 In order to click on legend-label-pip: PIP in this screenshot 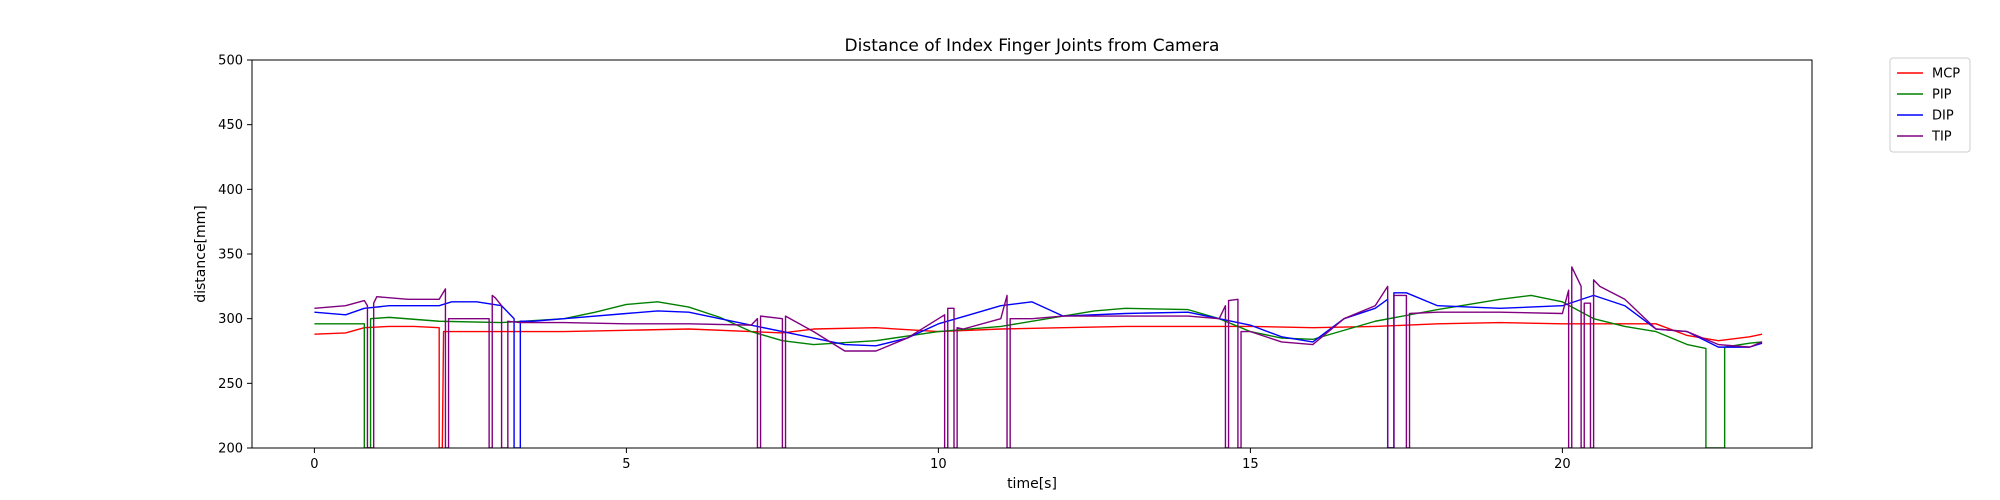, I will do `click(1942, 95)`.